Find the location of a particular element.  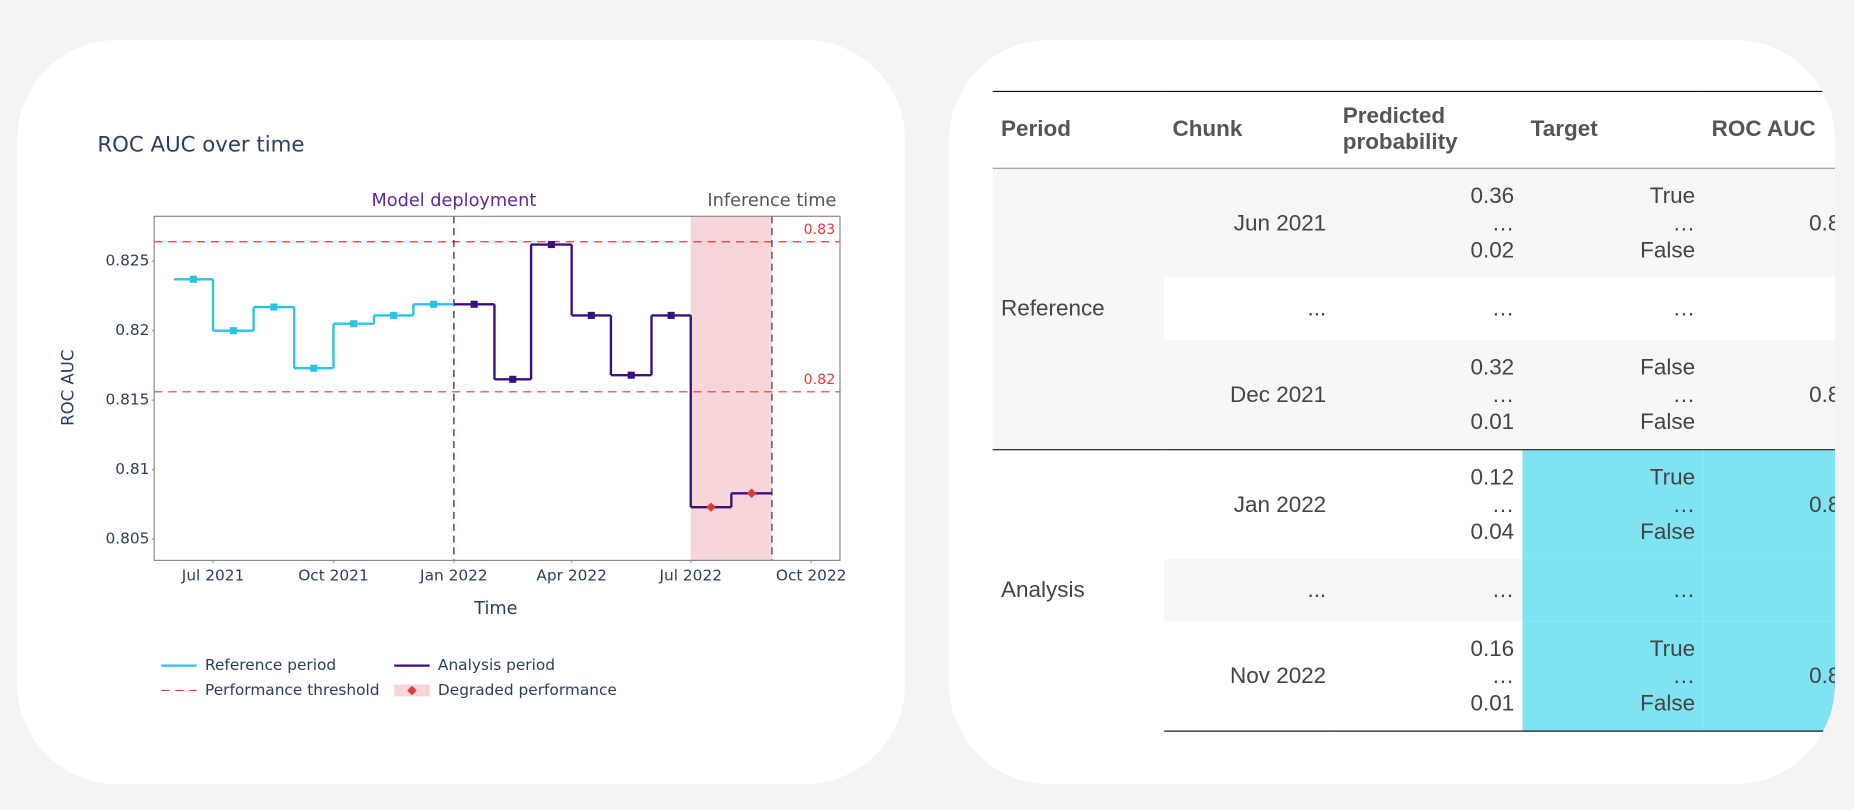

probability-cell-line: 0.12 is located at coordinates (1492, 477).